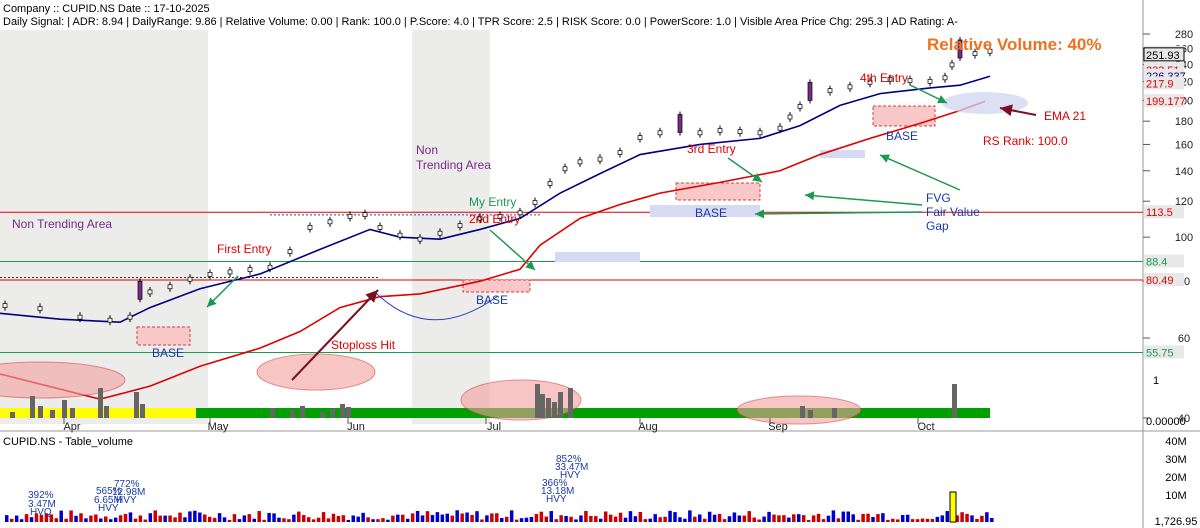 The image size is (1200, 528). Describe the element at coordinates (1164, 280) in the screenshot. I see `price-label-bg` at that location.